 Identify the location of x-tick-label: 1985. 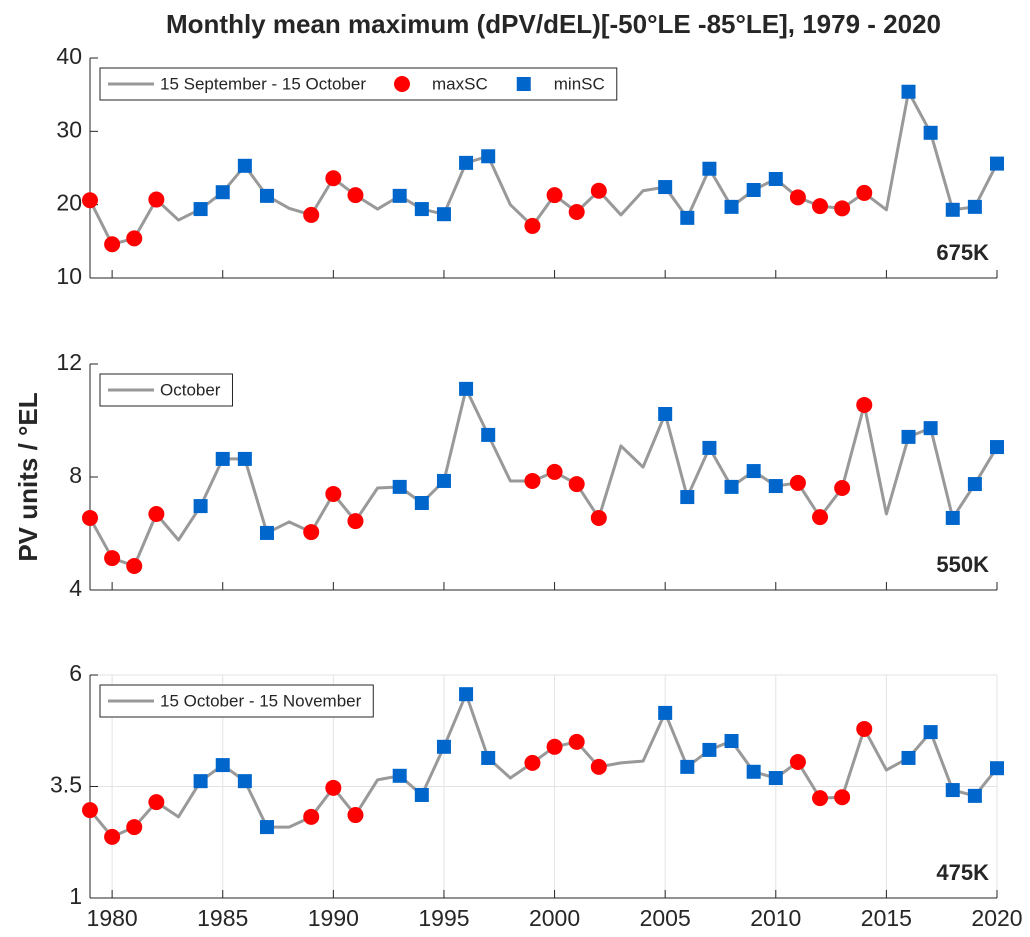
(222, 918).